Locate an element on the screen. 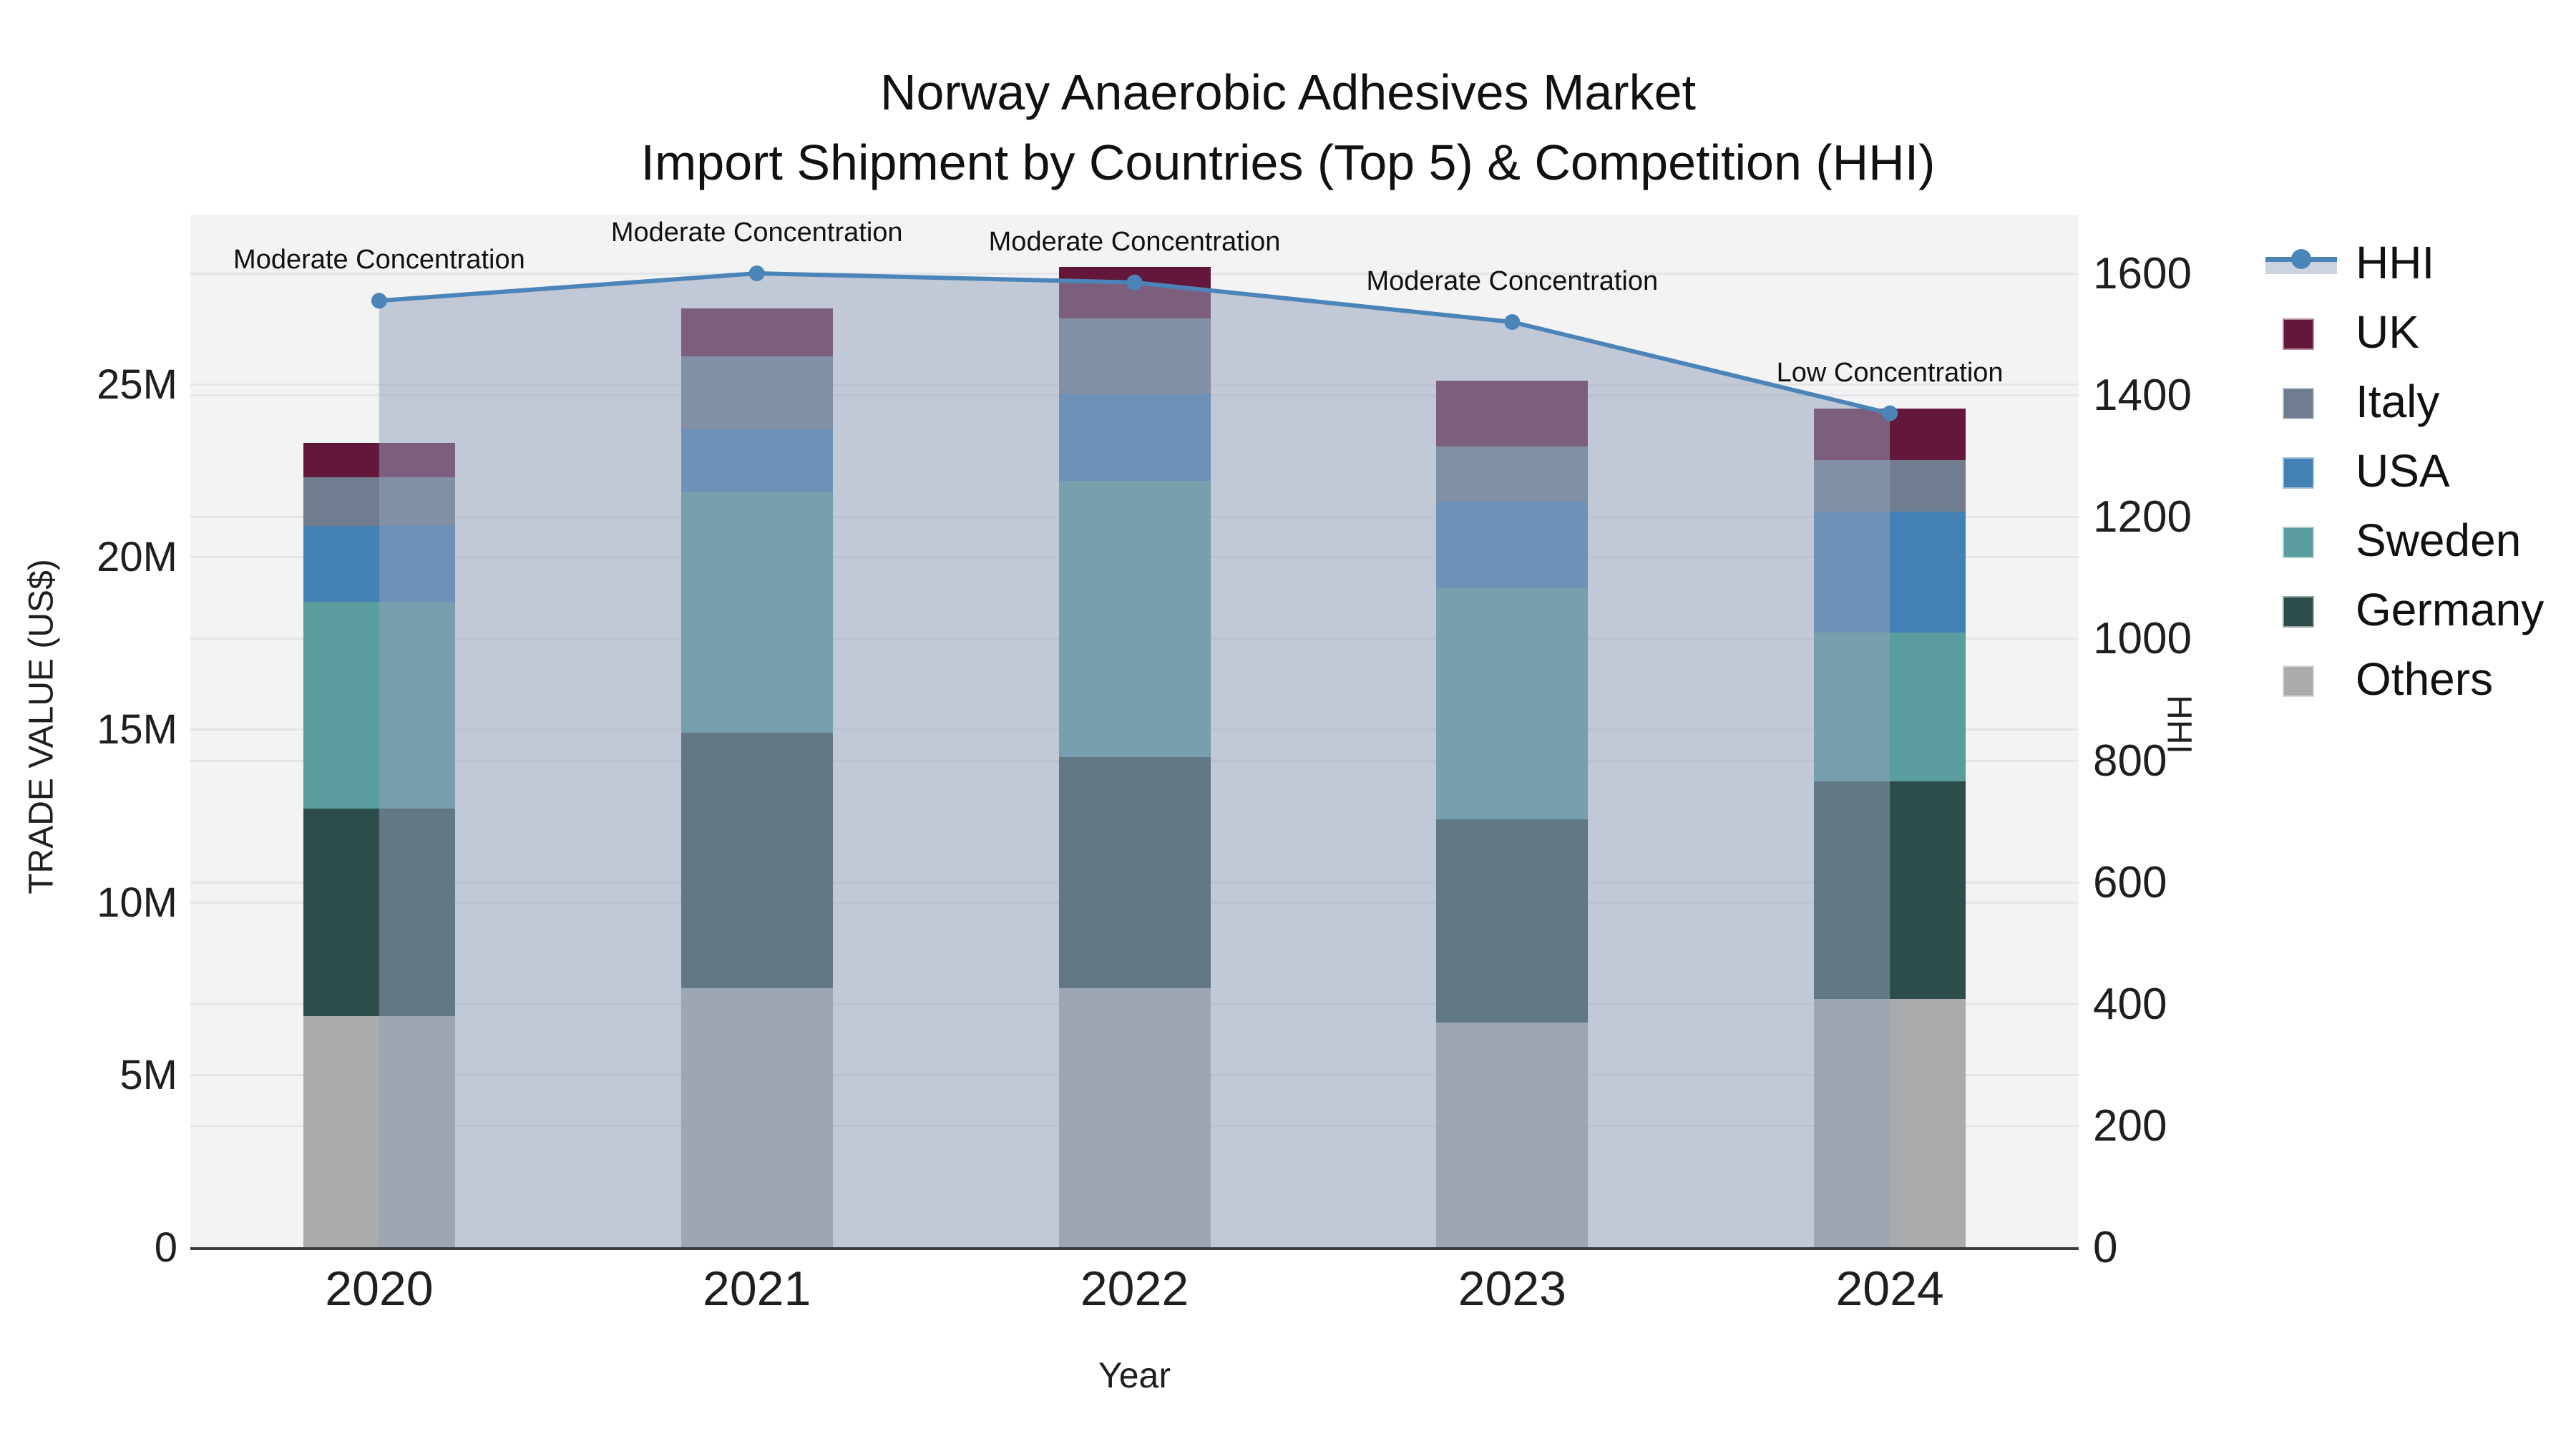  y-left-tick-25M: 25M is located at coordinates (137, 384).